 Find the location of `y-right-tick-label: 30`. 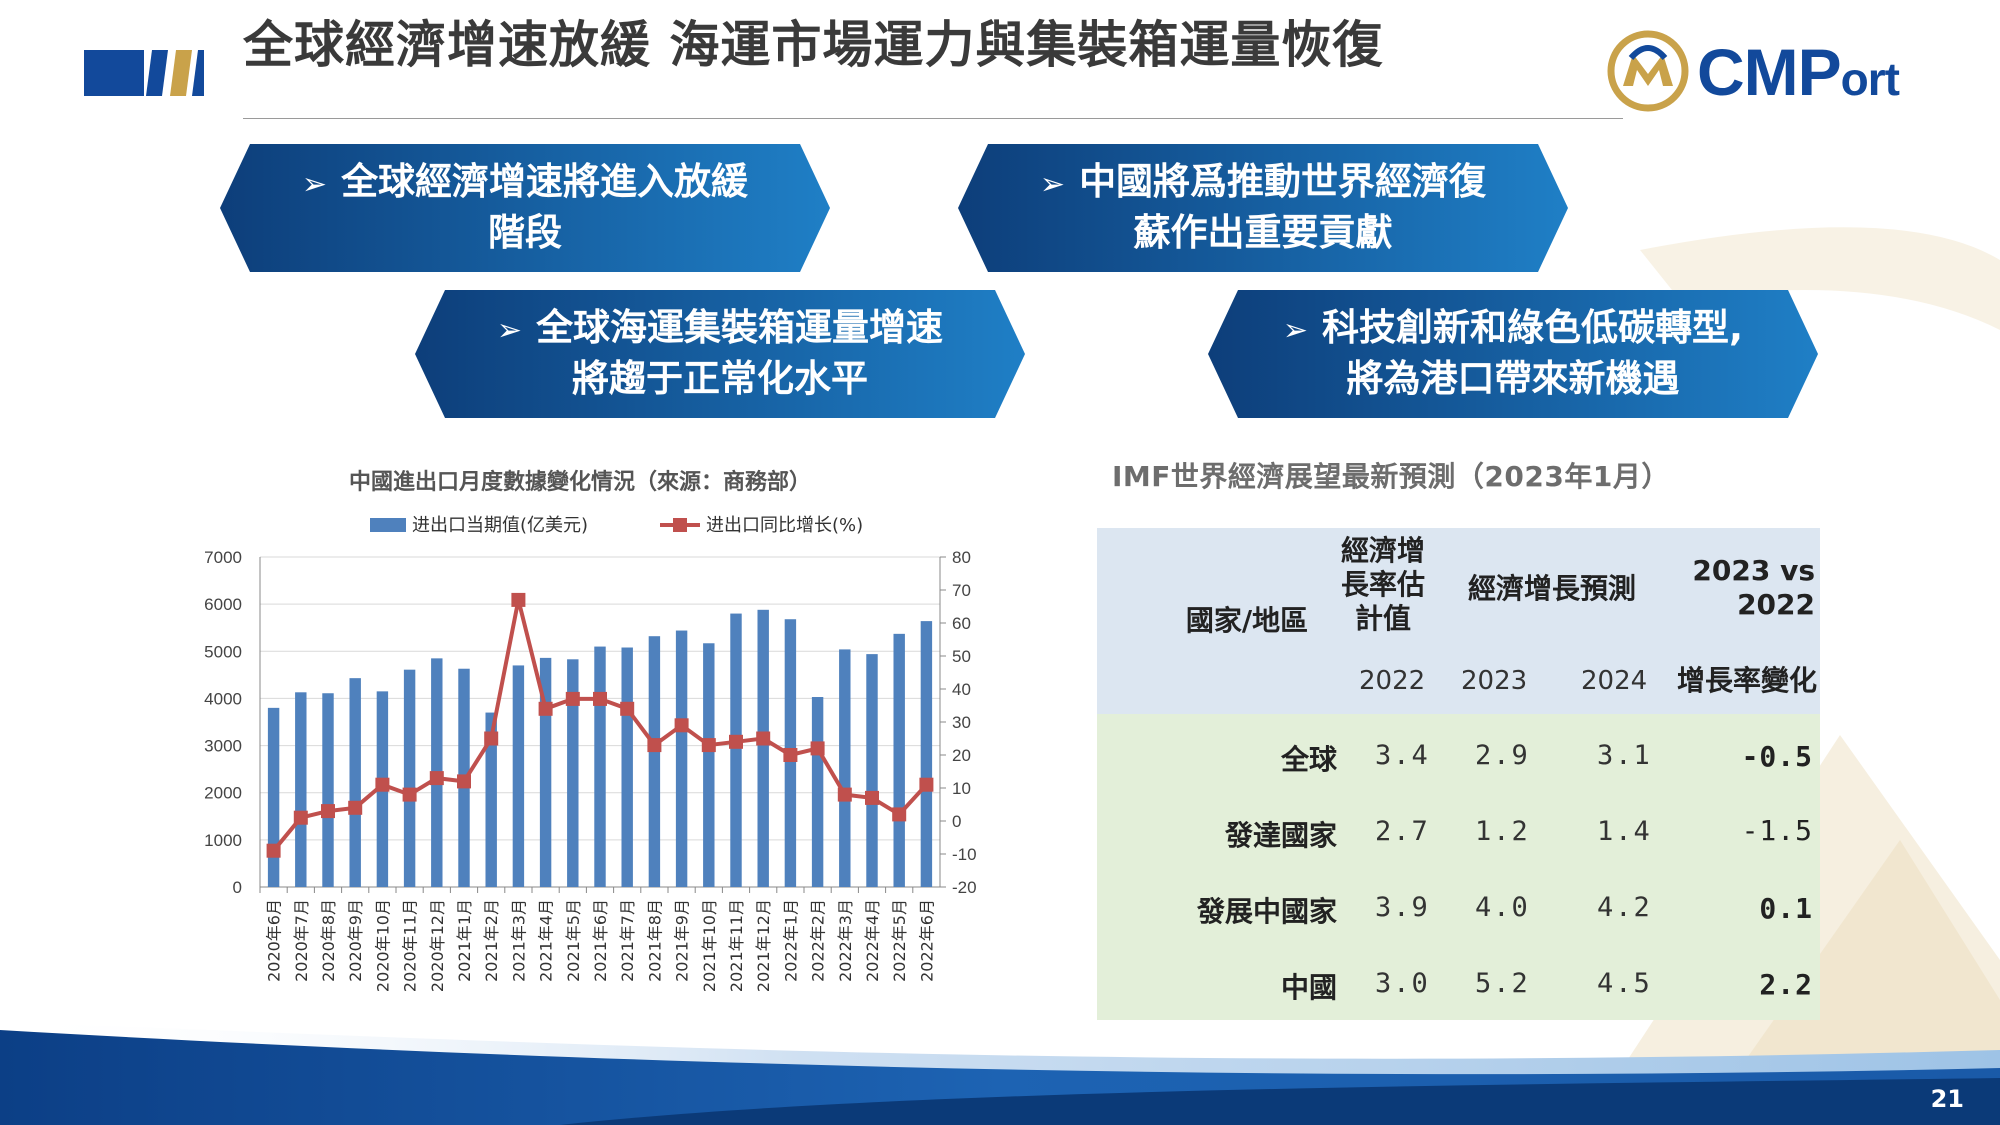

y-right-tick-label: 30 is located at coordinates (961, 722).